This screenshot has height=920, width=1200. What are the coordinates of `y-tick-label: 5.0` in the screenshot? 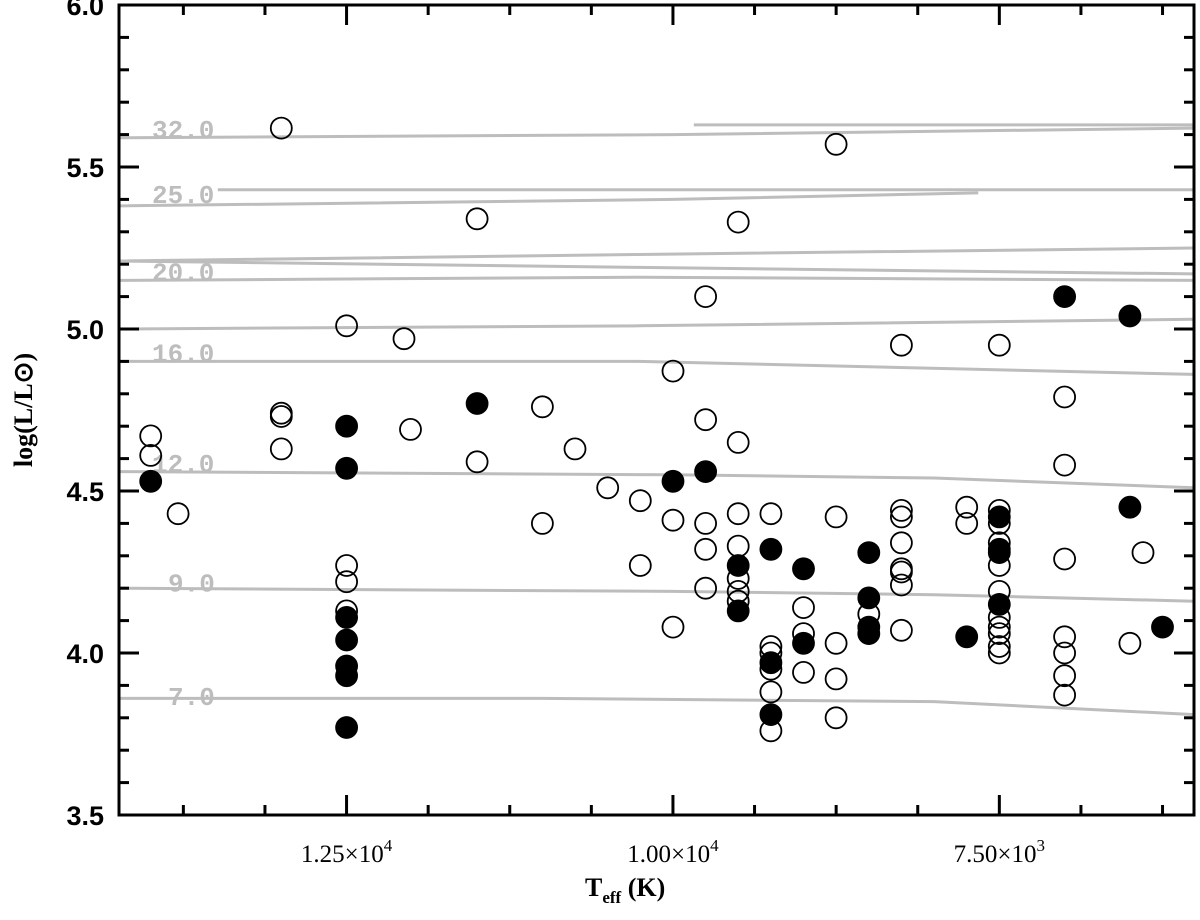 It's located at (85, 330).